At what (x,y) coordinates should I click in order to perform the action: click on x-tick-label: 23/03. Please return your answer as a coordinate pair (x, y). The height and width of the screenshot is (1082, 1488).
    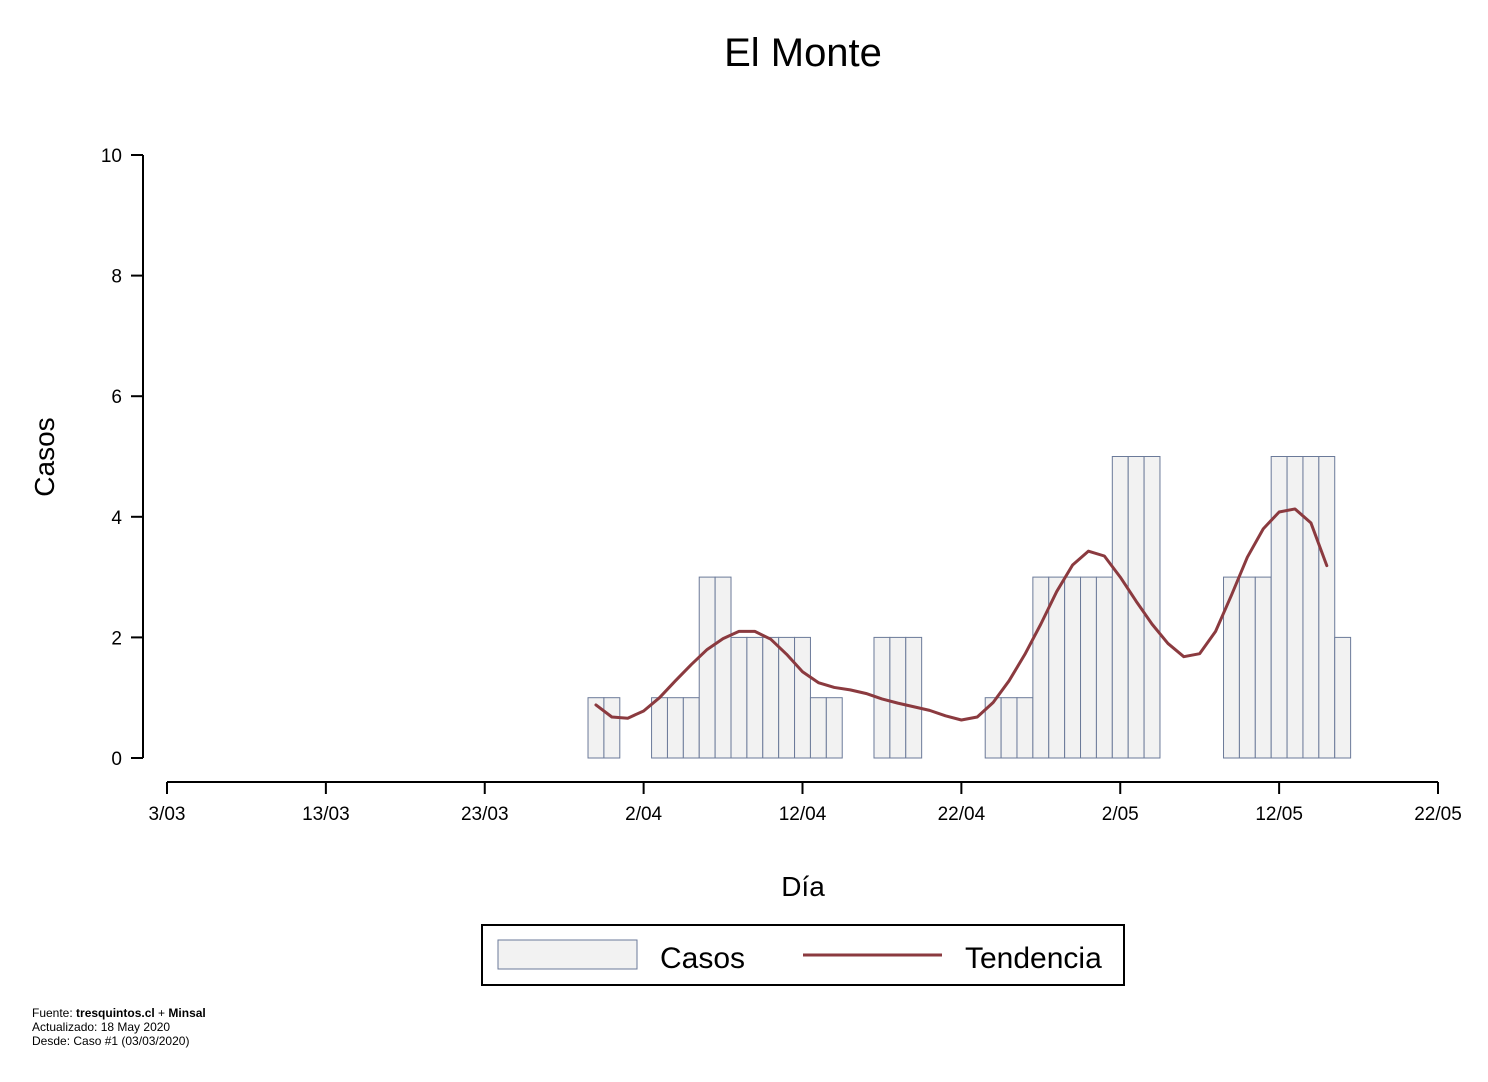
    Looking at the image, I should click on (485, 814).